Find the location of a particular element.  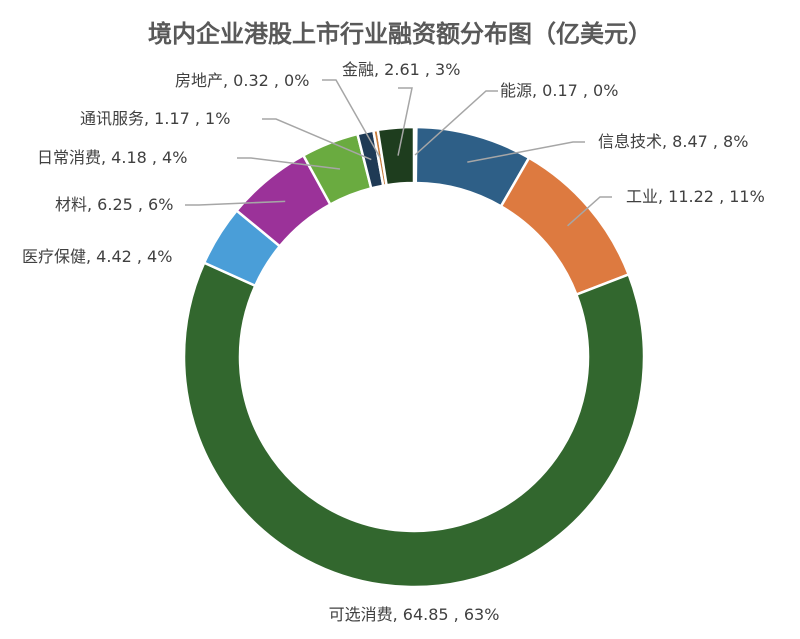

data-label-可选消费: 可选消费, 64.85 , 63% is located at coordinates (414, 614).